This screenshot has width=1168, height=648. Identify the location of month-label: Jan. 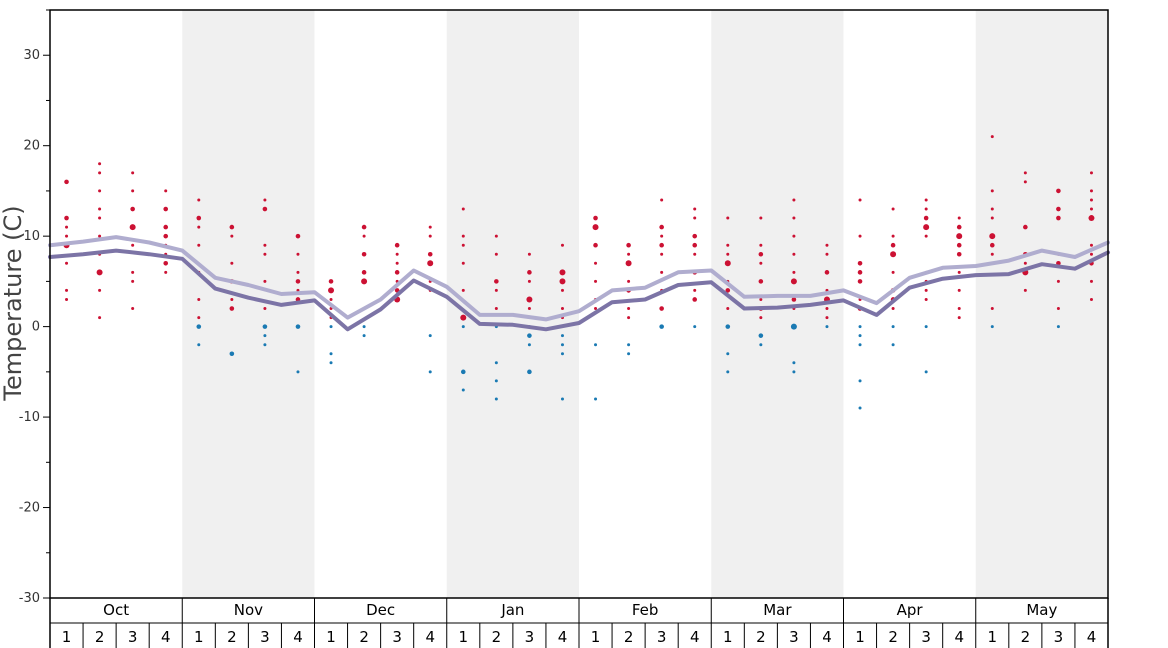
(512, 610).